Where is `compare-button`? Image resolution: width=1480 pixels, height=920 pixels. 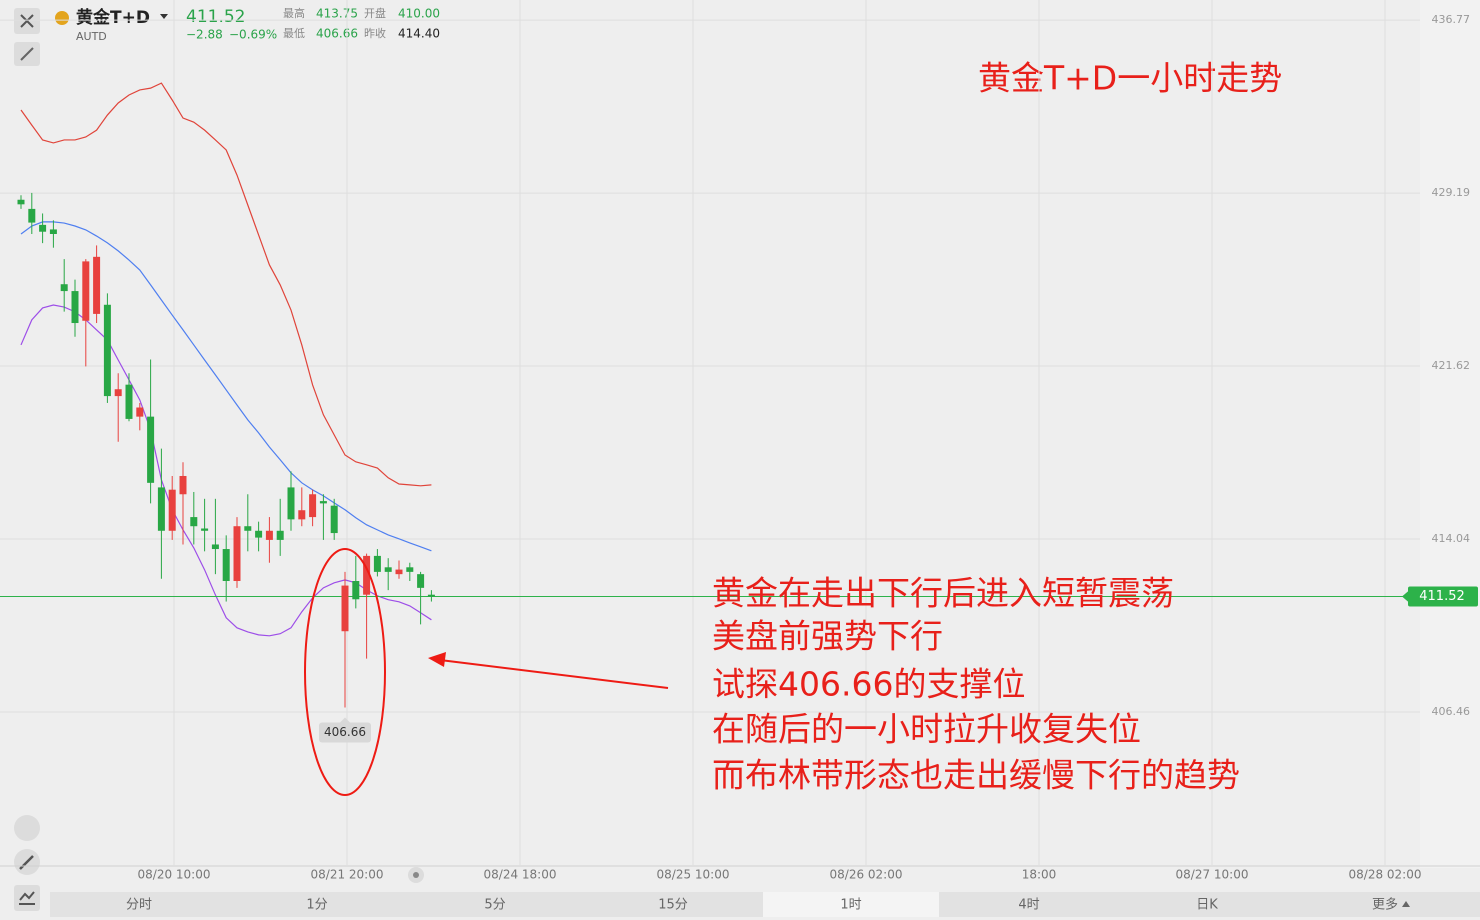
compare-button is located at coordinates (27, 898).